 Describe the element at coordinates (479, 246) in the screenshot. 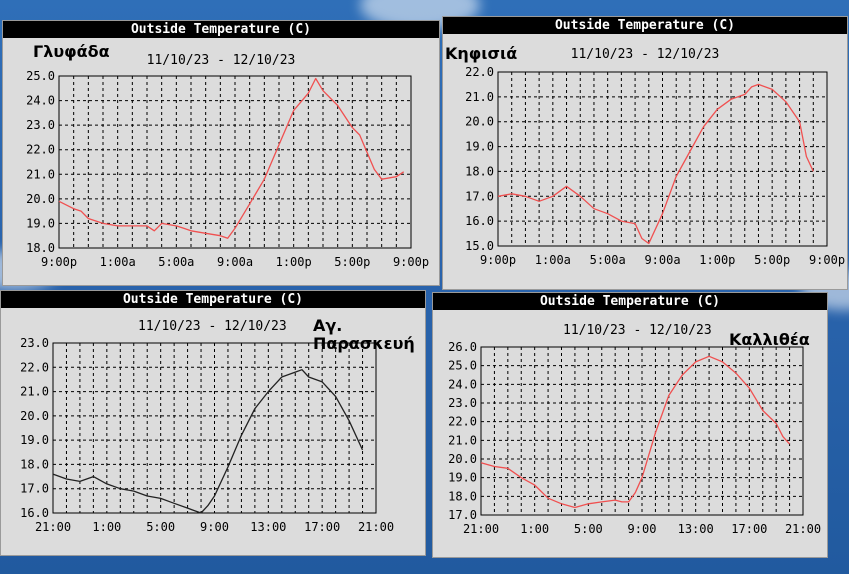

I see `y-tick-label: 15.0` at that location.